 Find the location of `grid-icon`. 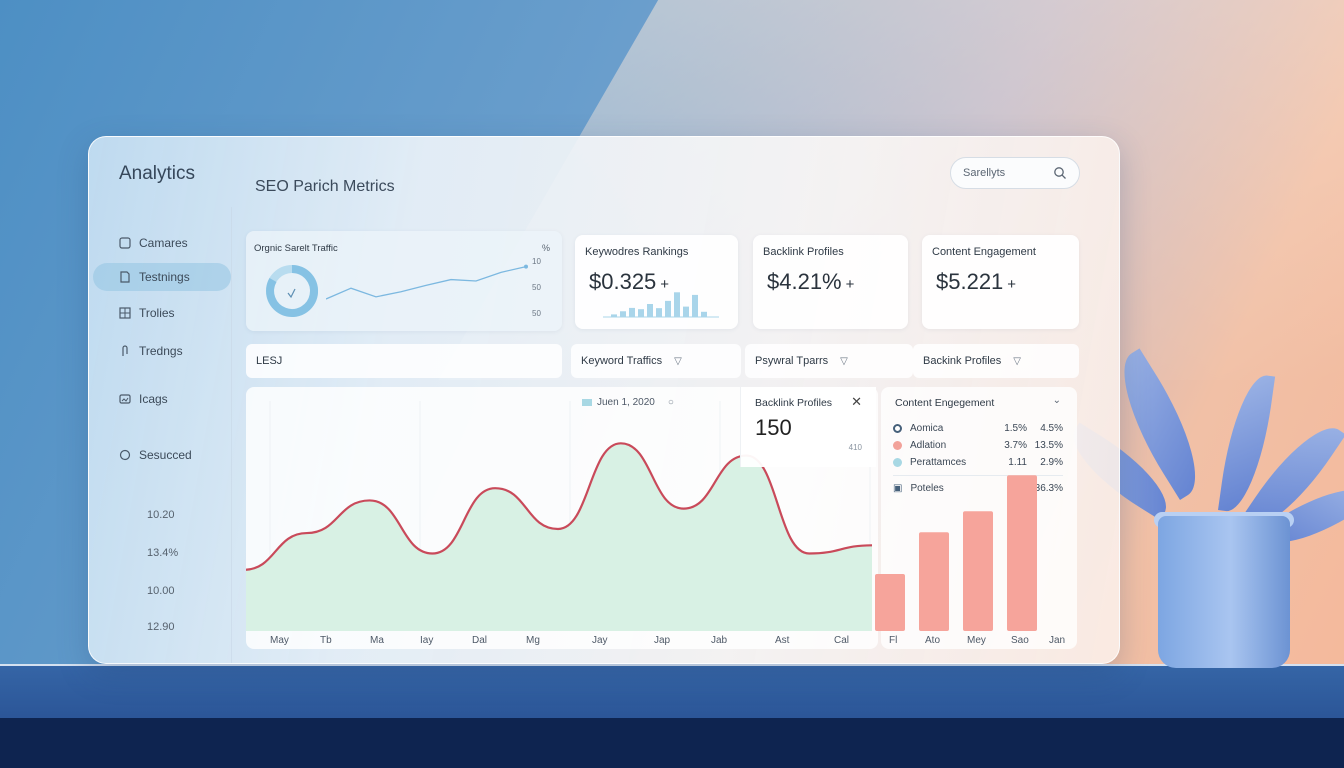

grid-icon is located at coordinates (125, 313).